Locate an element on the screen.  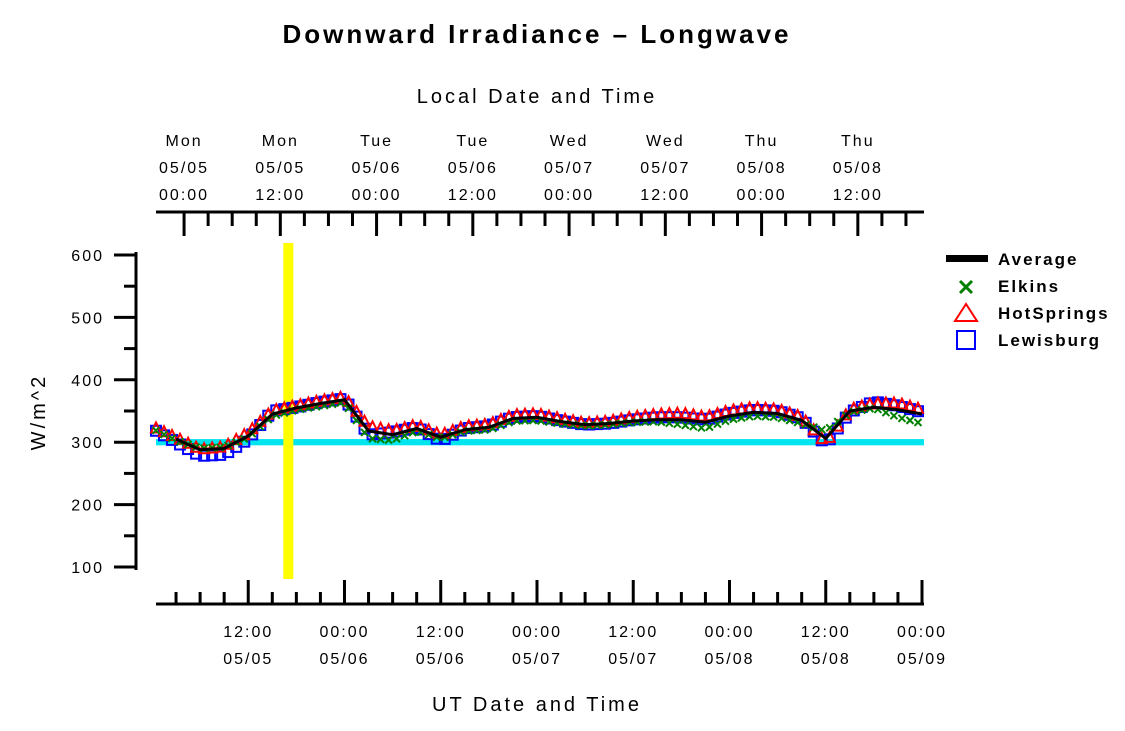
series-layer is located at coordinates (537, 425).